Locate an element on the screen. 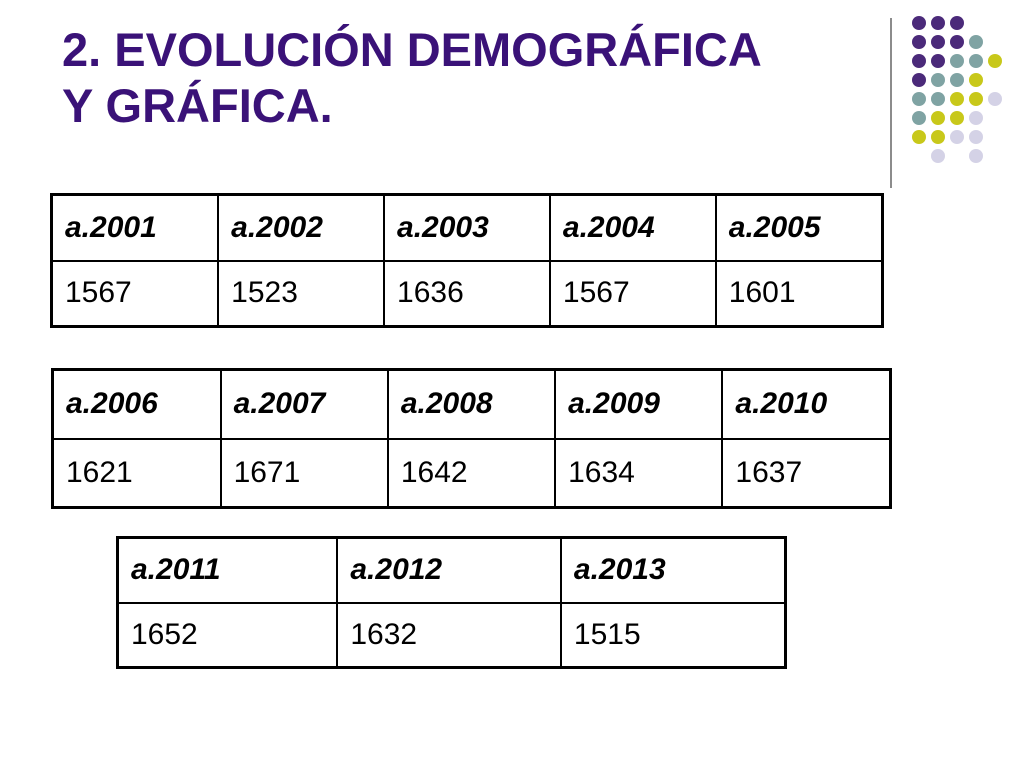 This screenshot has height=768, width=1024. population-cell: 1671 is located at coordinates (304, 473).